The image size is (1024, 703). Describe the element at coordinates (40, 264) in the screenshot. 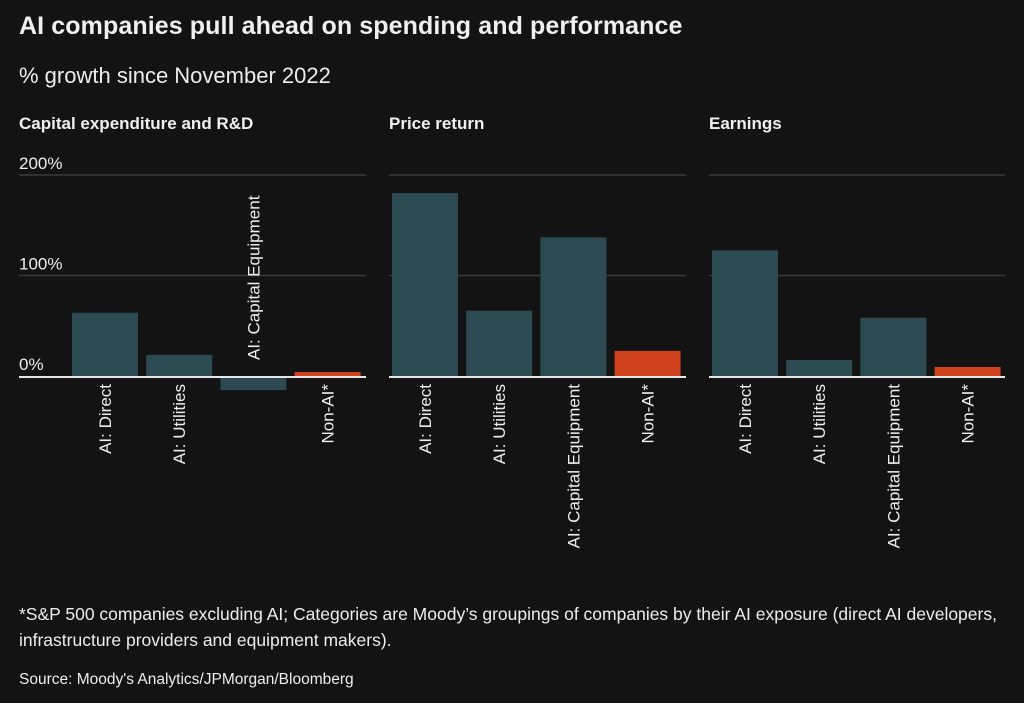

I see `y-tick-label: 100%` at that location.